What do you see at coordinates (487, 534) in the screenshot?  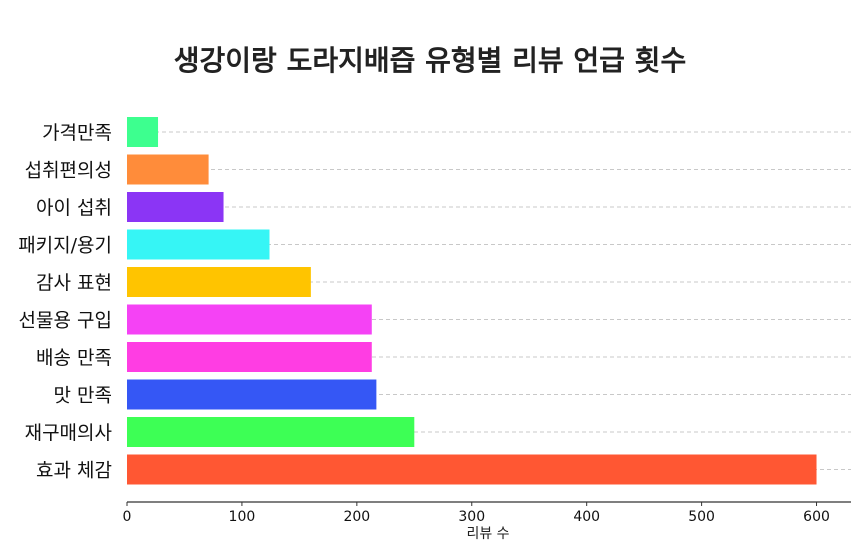 I see `x-axis-label: 리뷰 수` at bounding box center [487, 534].